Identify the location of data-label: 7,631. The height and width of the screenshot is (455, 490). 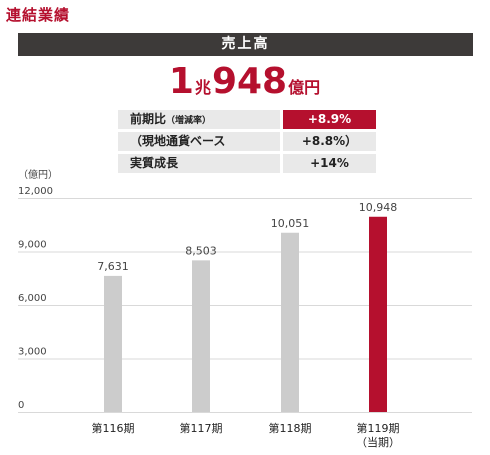
(113, 266).